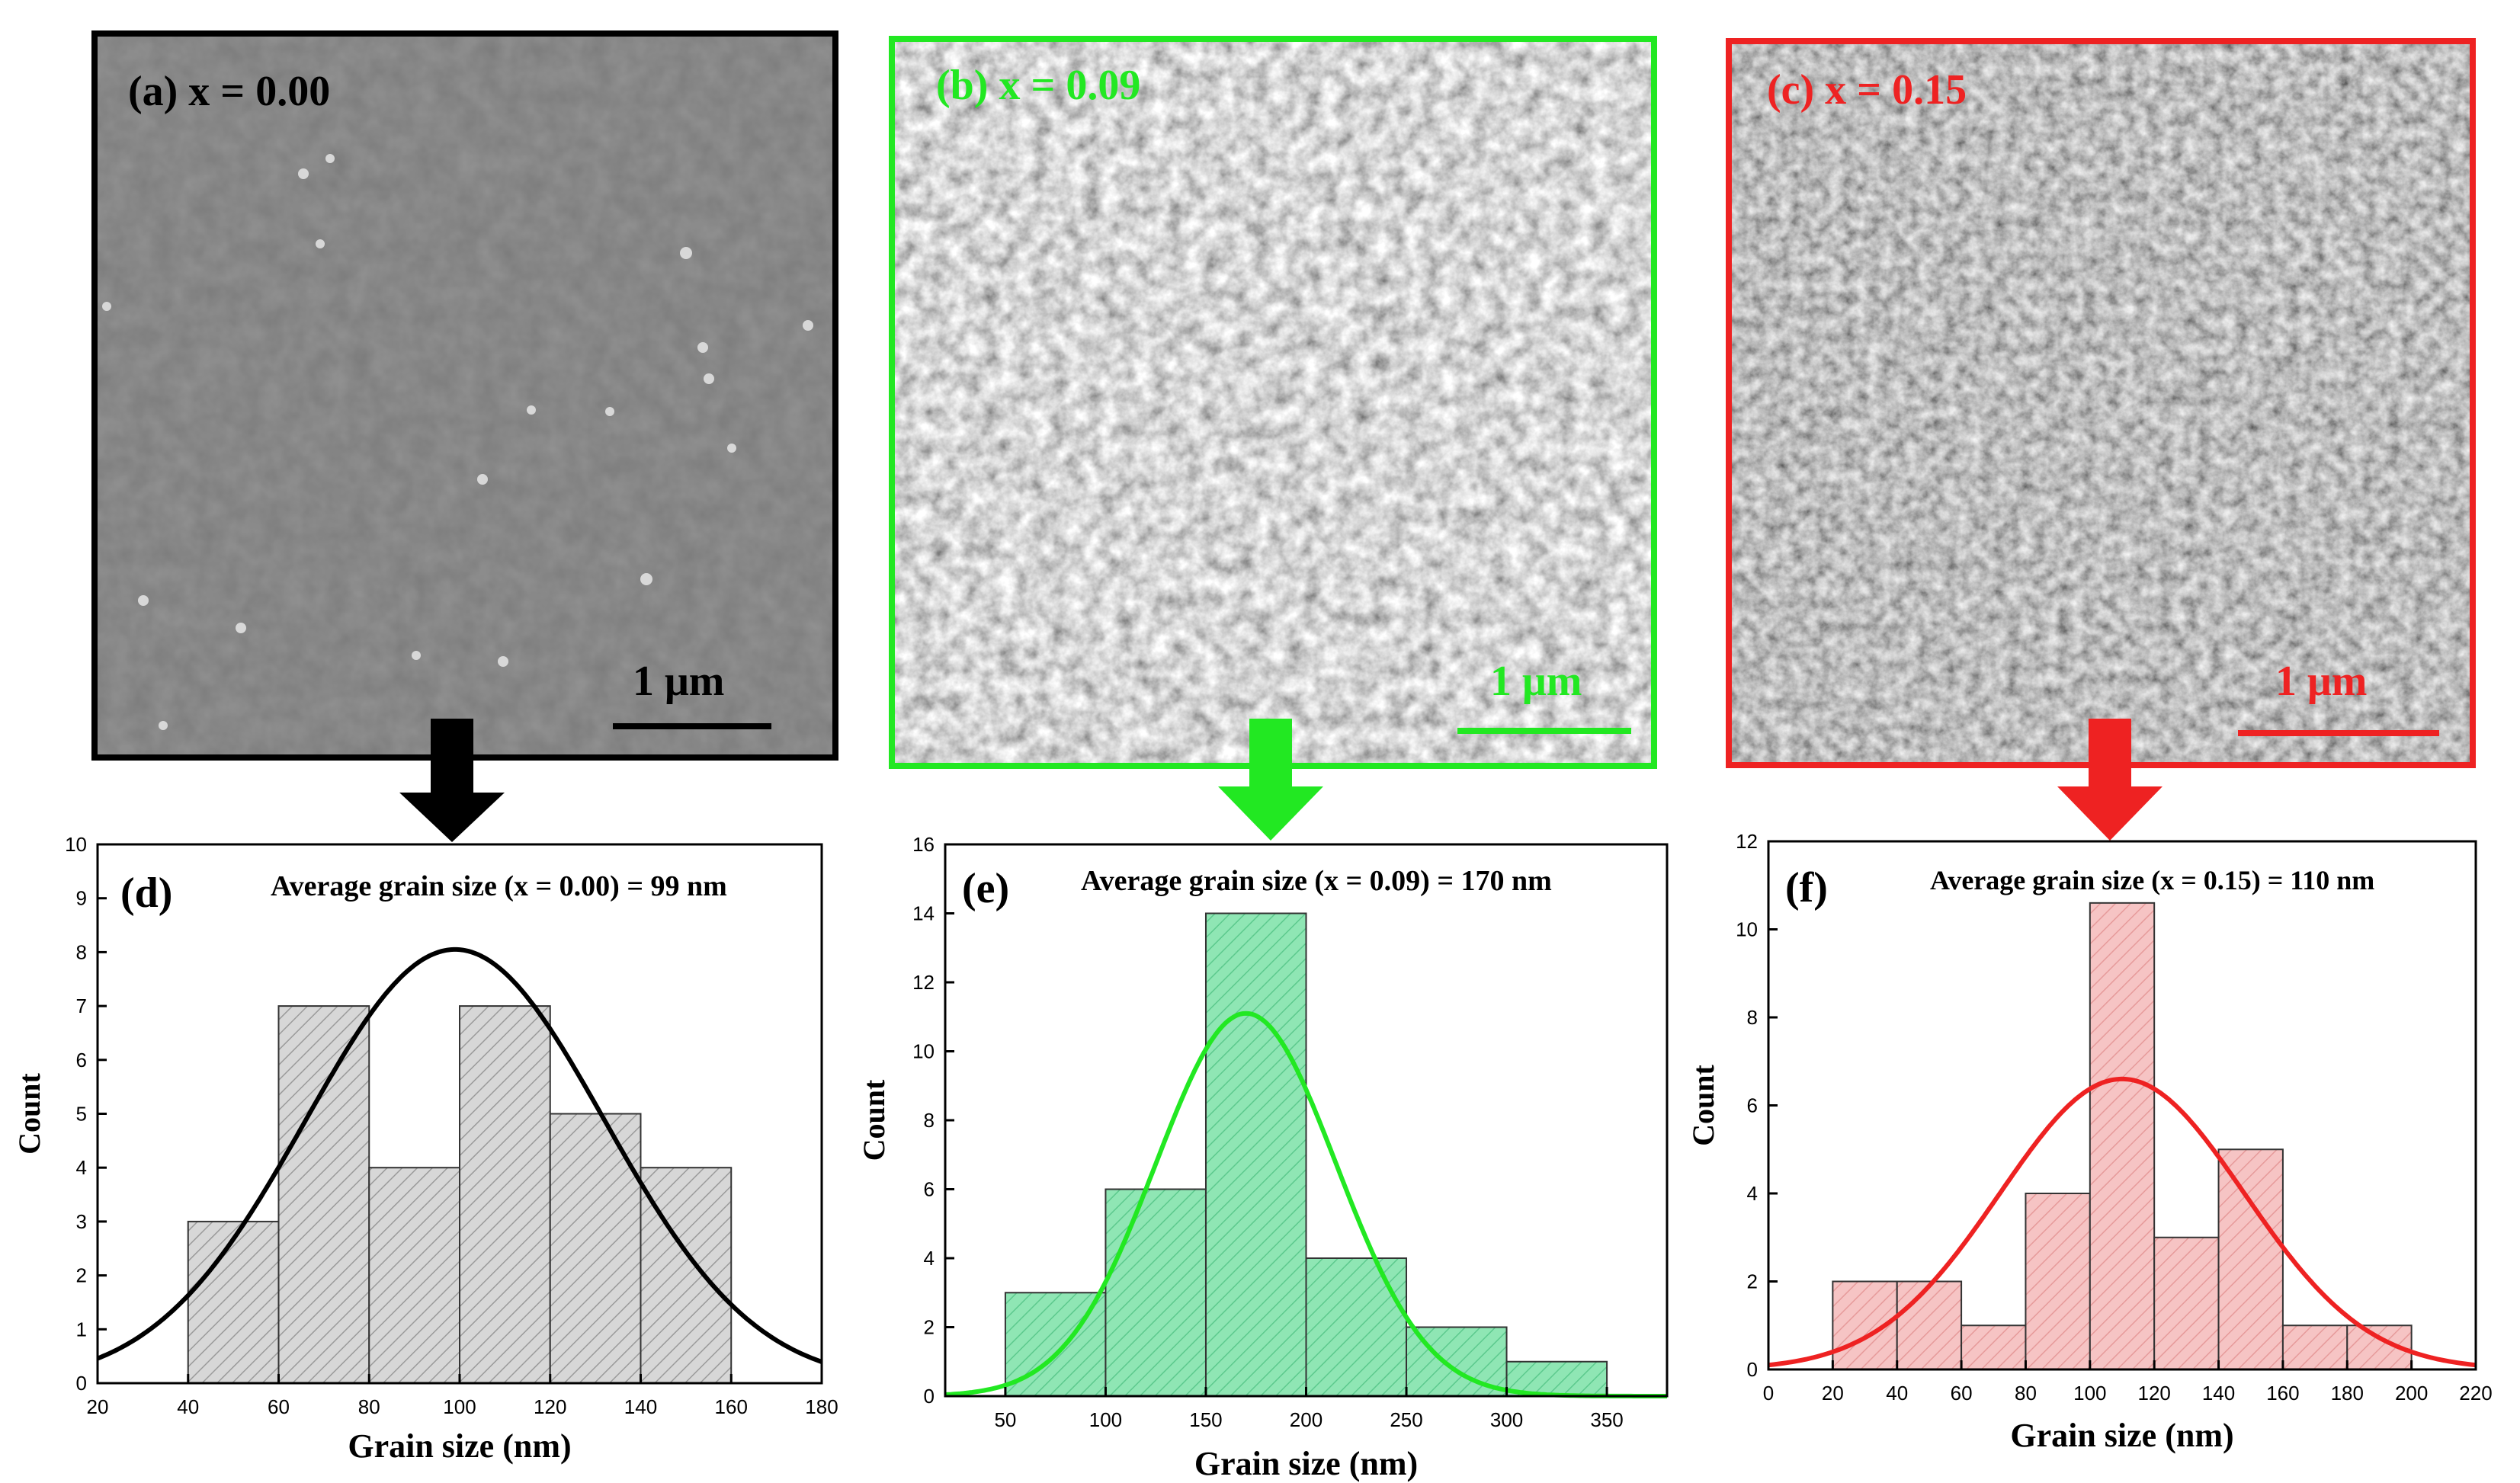 Image resolution: width=2520 pixels, height=1483 pixels. What do you see at coordinates (2347, 1394) in the screenshot?
I see `x-tick-label-f: 180` at bounding box center [2347, 1394].